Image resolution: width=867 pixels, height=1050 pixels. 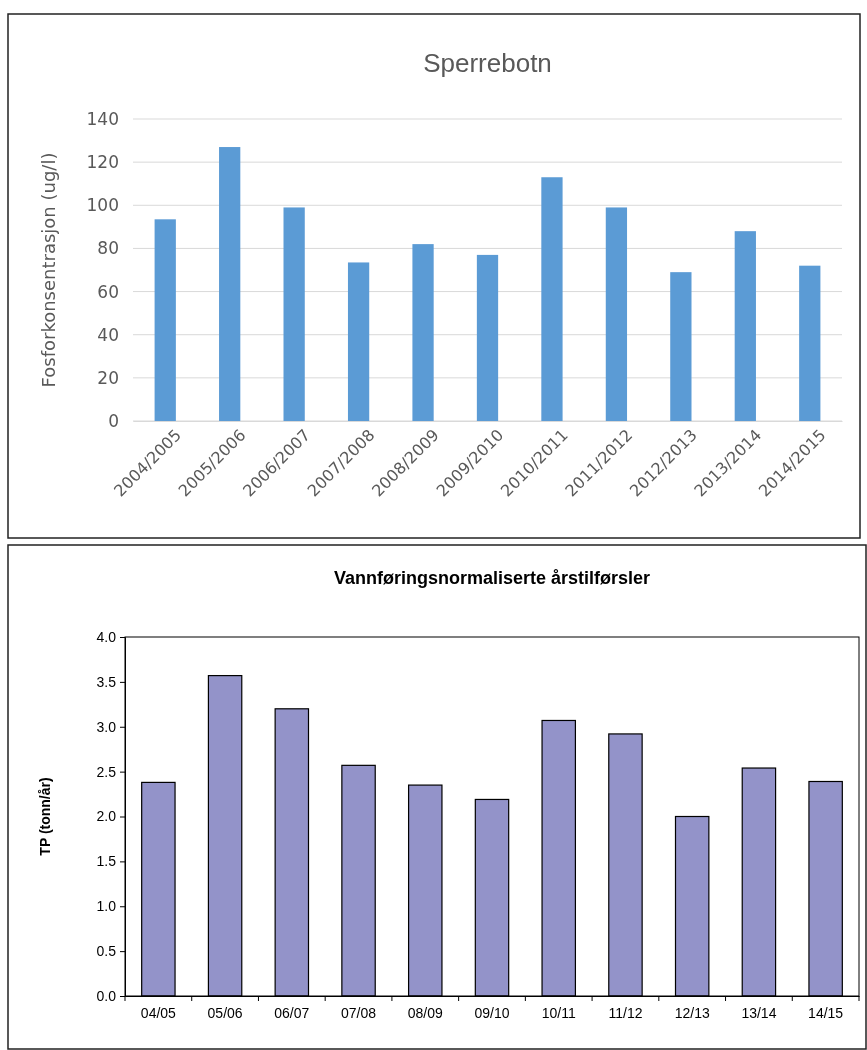 What do you see at coordinates (625, 1012) in the screenshot?
I see `x-tick-label: 11/12` at bounding box center [625, 1012].